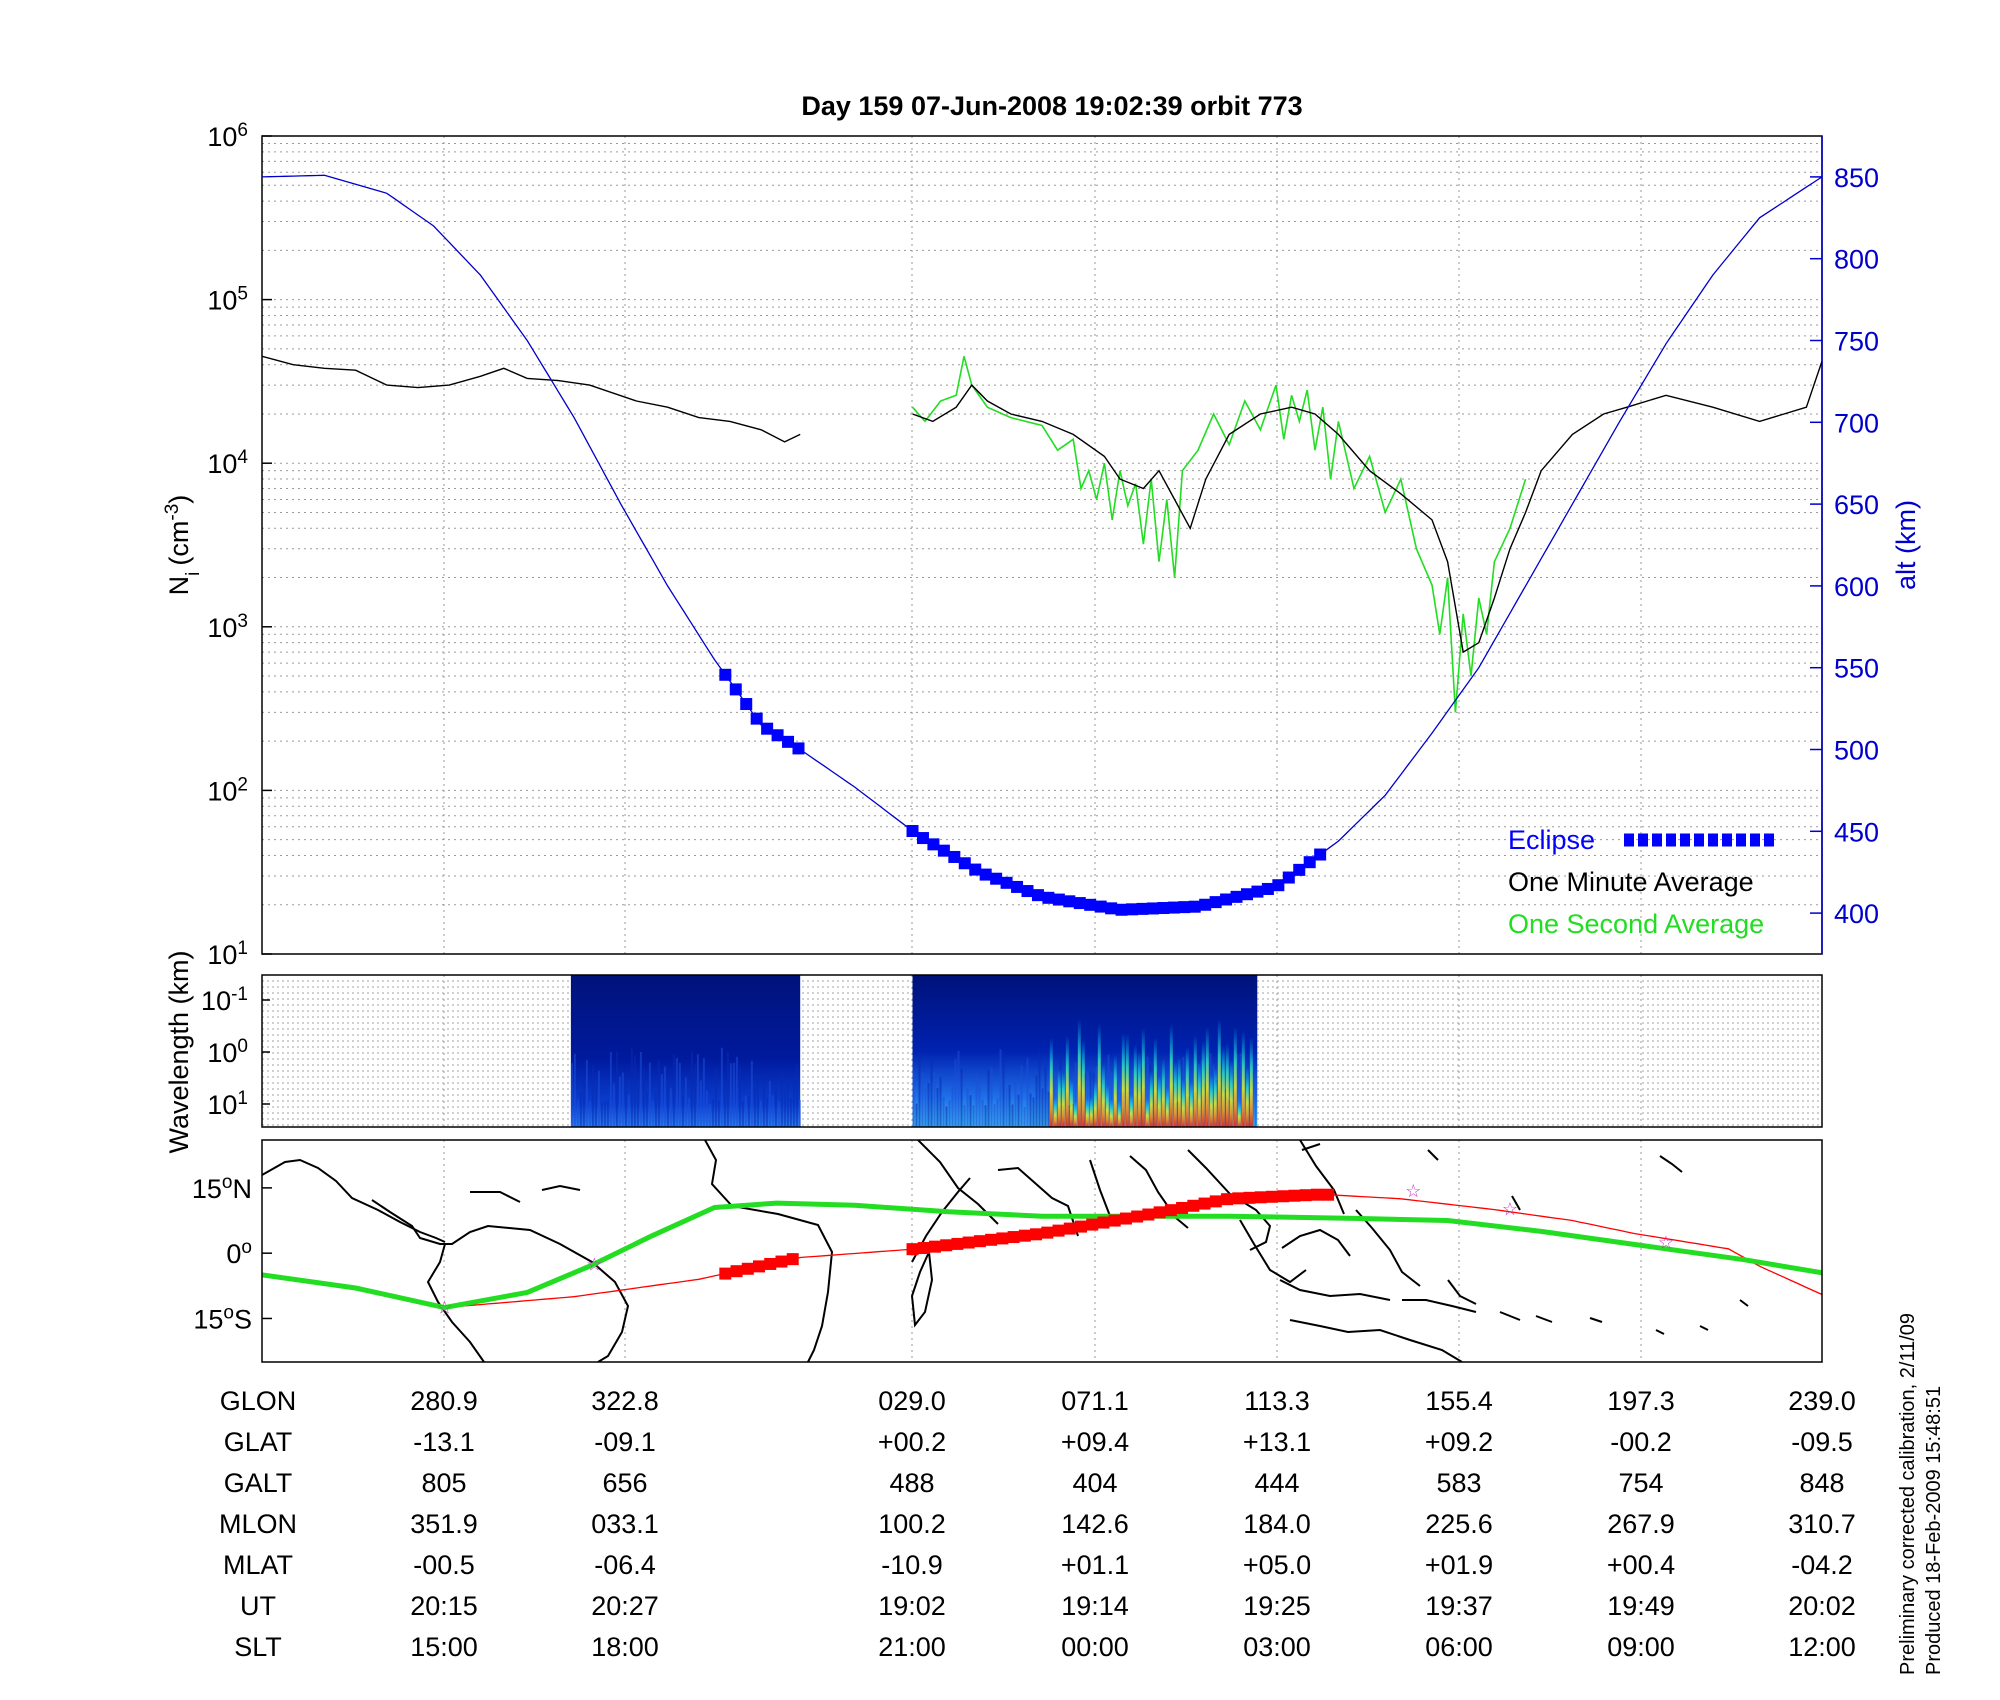  I want to click on table-cell: +13.1, so click(1277, 1442).